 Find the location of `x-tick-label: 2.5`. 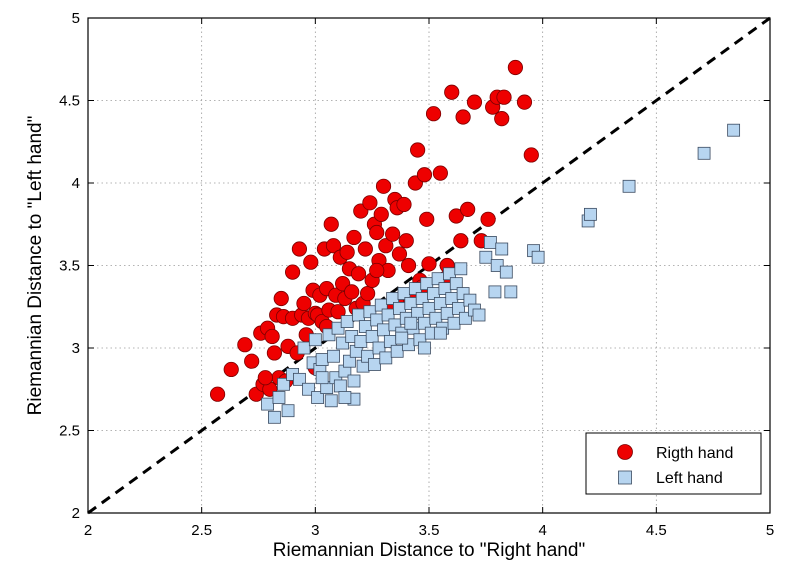

x-tick-label: 2.5 is located at coordinates (201, 530).